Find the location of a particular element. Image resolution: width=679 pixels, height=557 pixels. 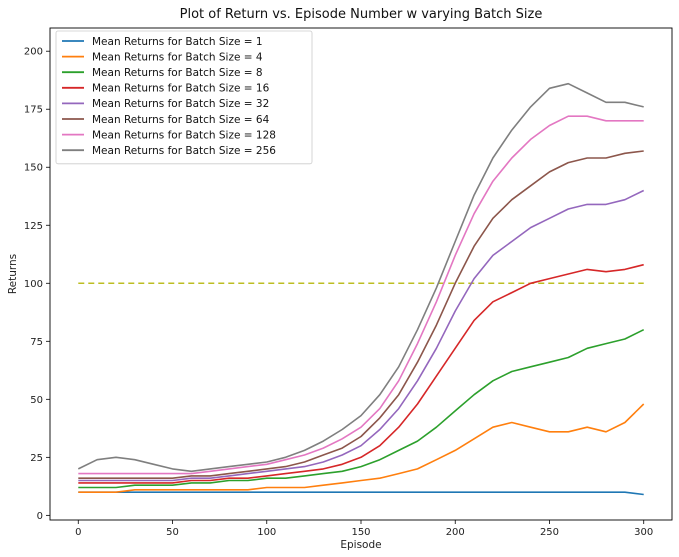

legend-box is located at coordinates (184, 97).